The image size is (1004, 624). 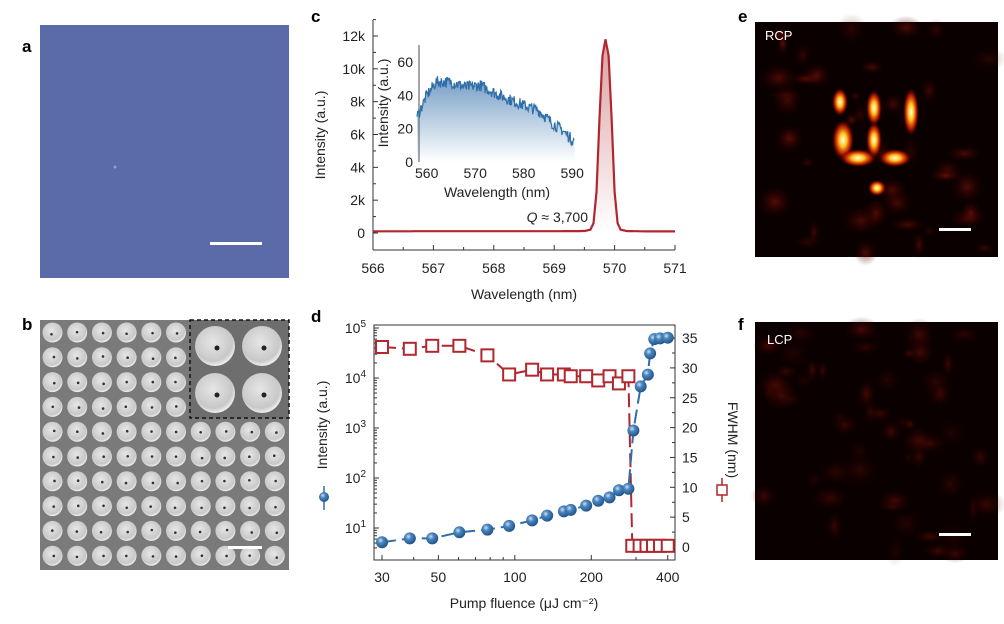 What do you see at coordinates (363, 324) in the screenshot?
I see `tick-exponent: 5` at bounding box center [363, 324].